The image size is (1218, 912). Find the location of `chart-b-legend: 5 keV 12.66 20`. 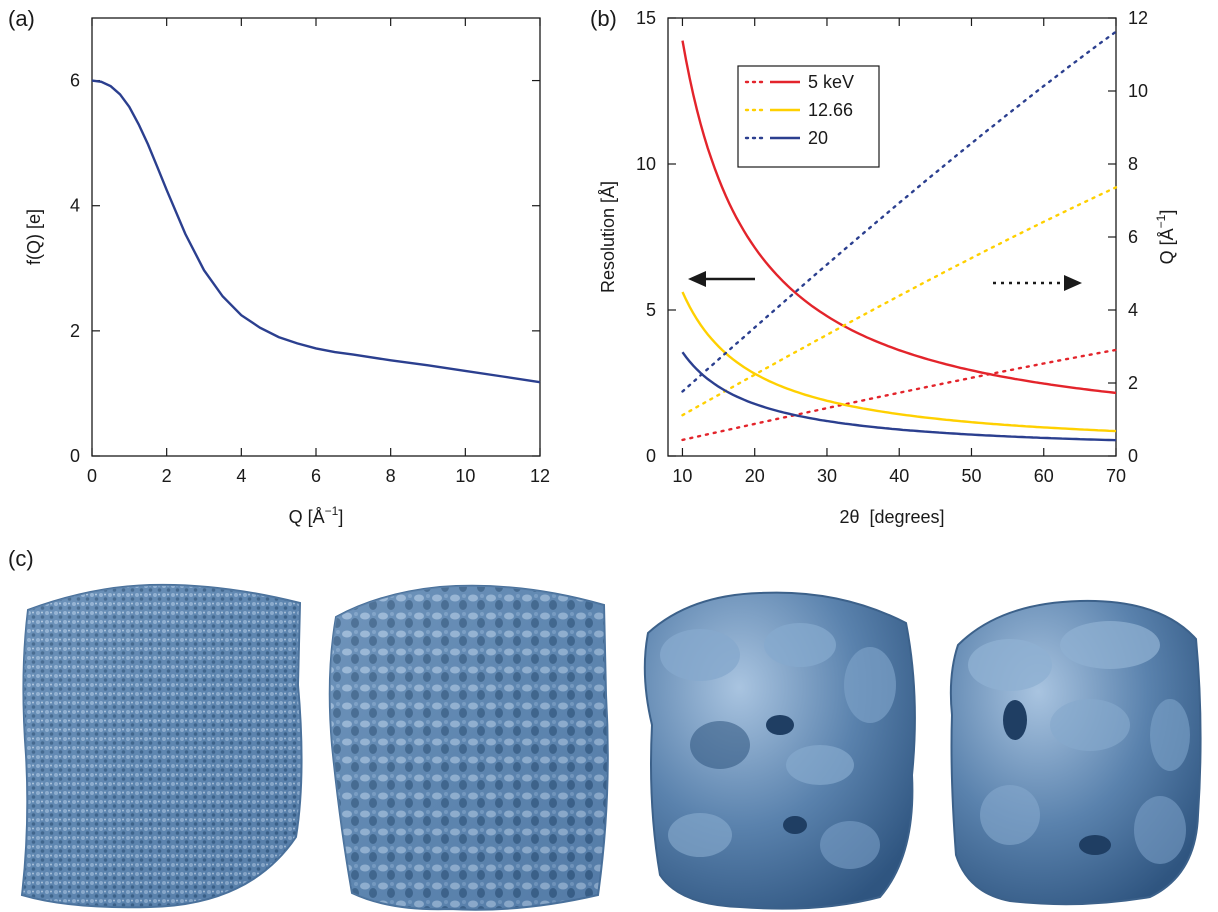

chart-b-legend: 5 keV 12.66 20 is located at coordinates (808, 116).